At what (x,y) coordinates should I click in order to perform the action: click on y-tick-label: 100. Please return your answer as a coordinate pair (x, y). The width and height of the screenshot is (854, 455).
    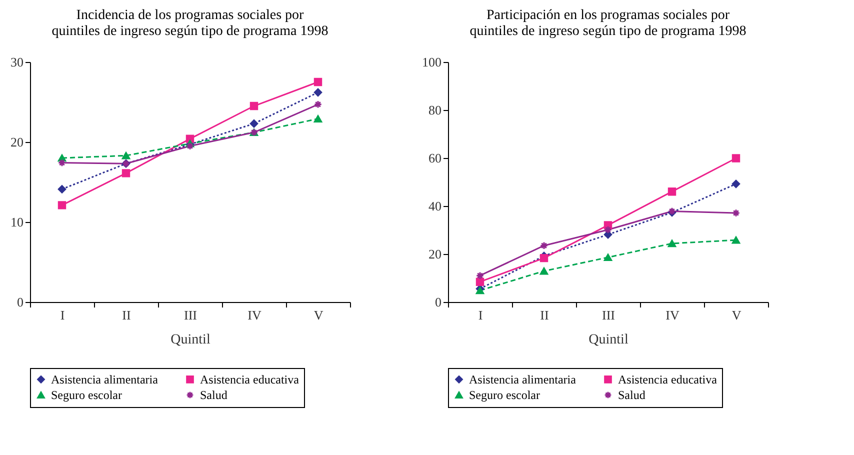
    Looking at the image, I should click on (432, 62).